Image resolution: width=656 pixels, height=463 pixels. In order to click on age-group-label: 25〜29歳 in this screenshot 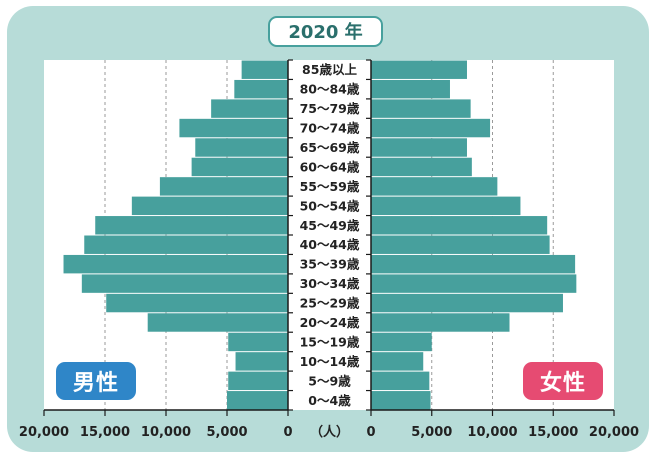, I will do `click(330, 303)`.